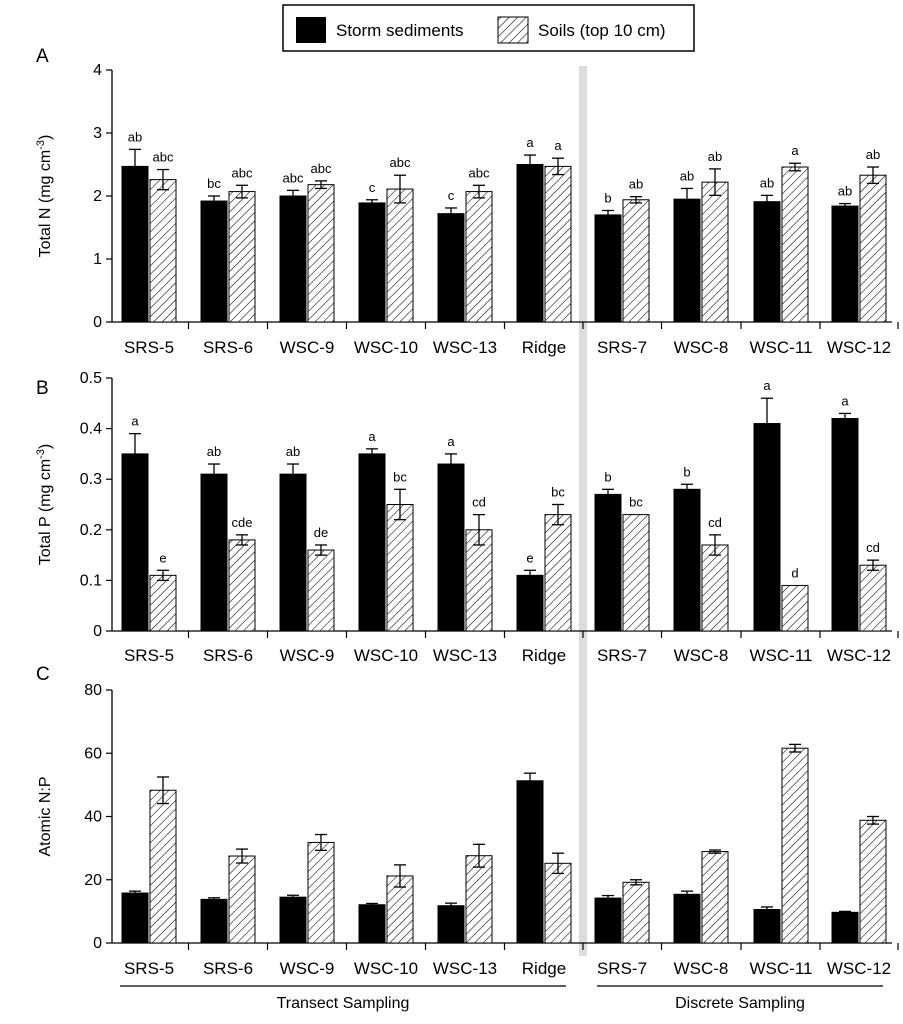  What do you see at coordinates (91, 580) in the screenshot?
I see `y-tick-label: 0.1` at bounding box center [91, 580].